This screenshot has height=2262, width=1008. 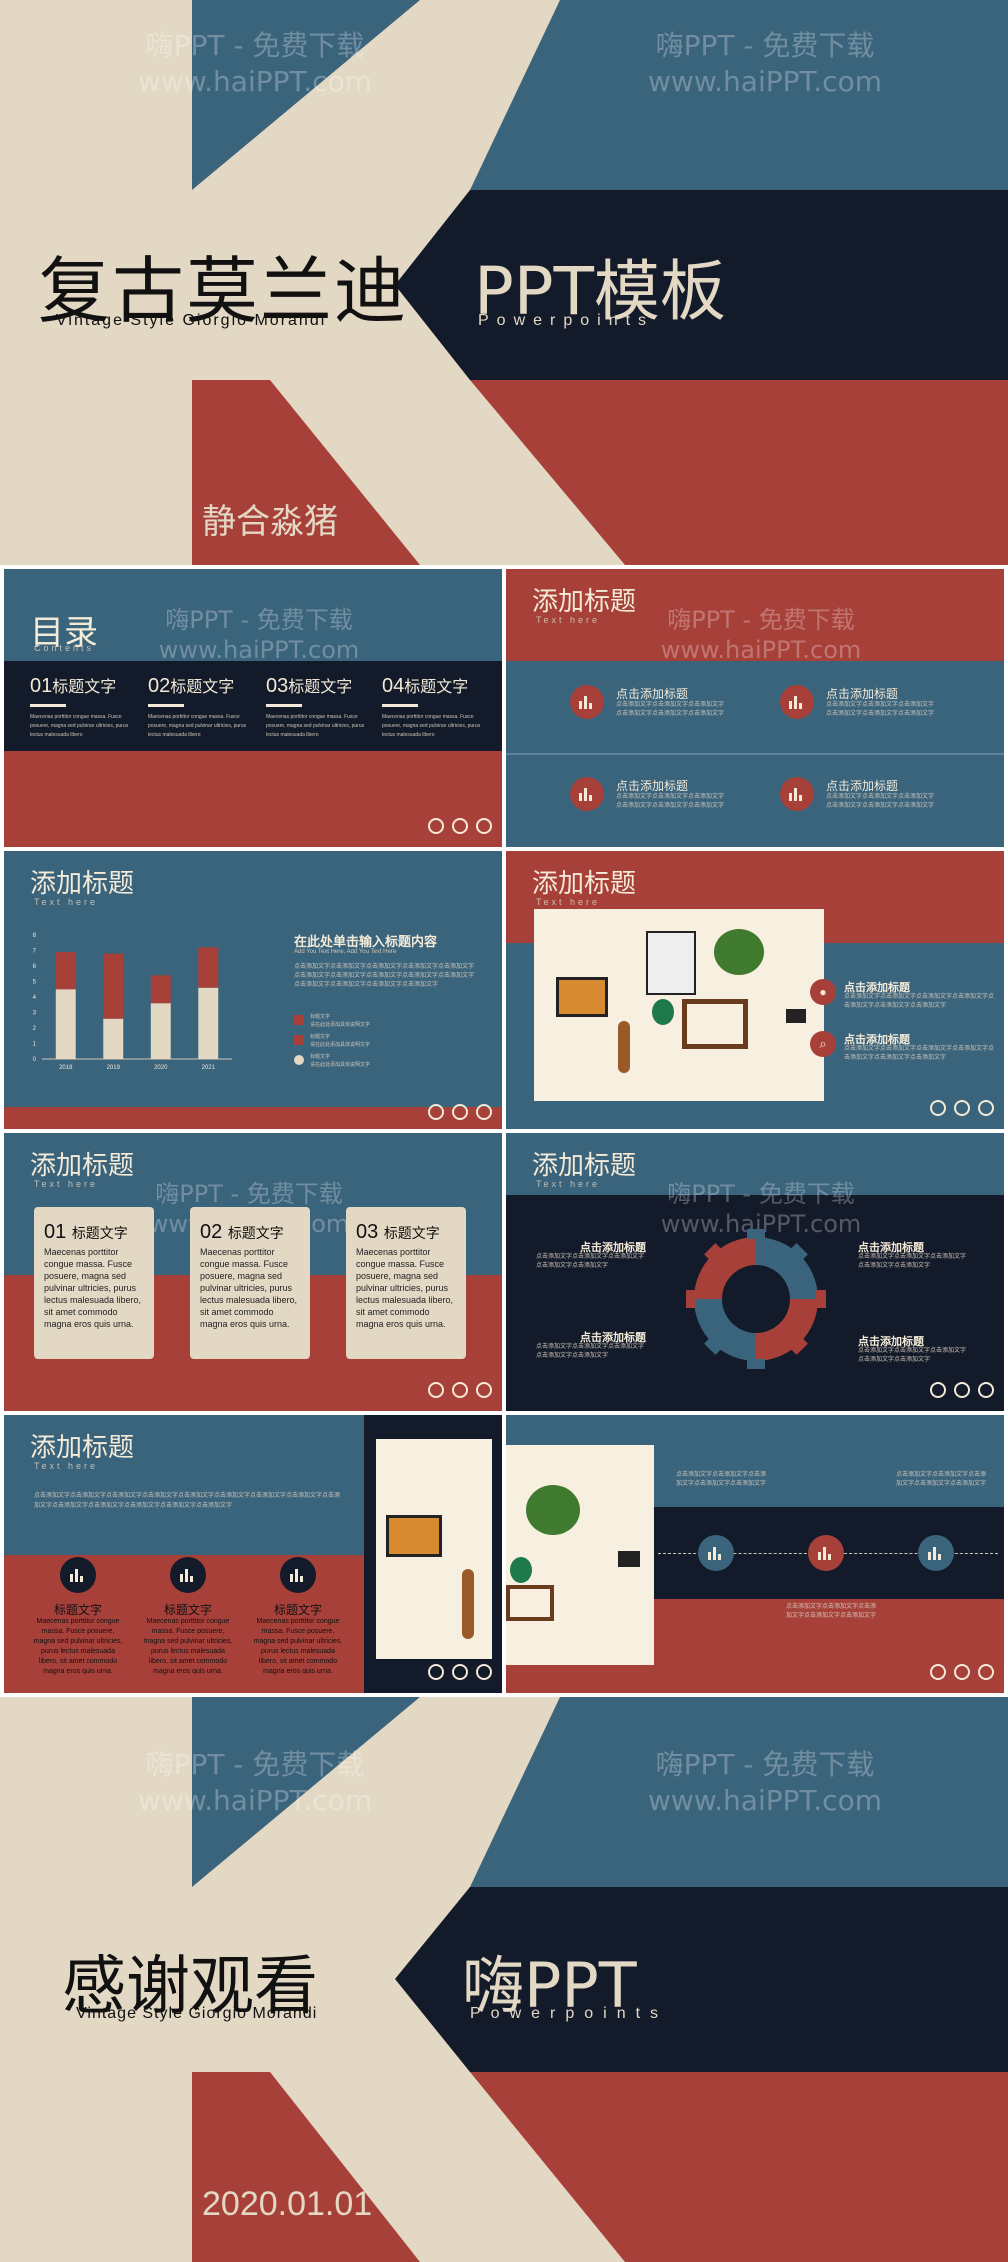 What do you see at coordinates (891, 1342) in the screenshot?
I see `gear-label-bottom-right: 点击添加标题` at bounding box center [891, 1342].